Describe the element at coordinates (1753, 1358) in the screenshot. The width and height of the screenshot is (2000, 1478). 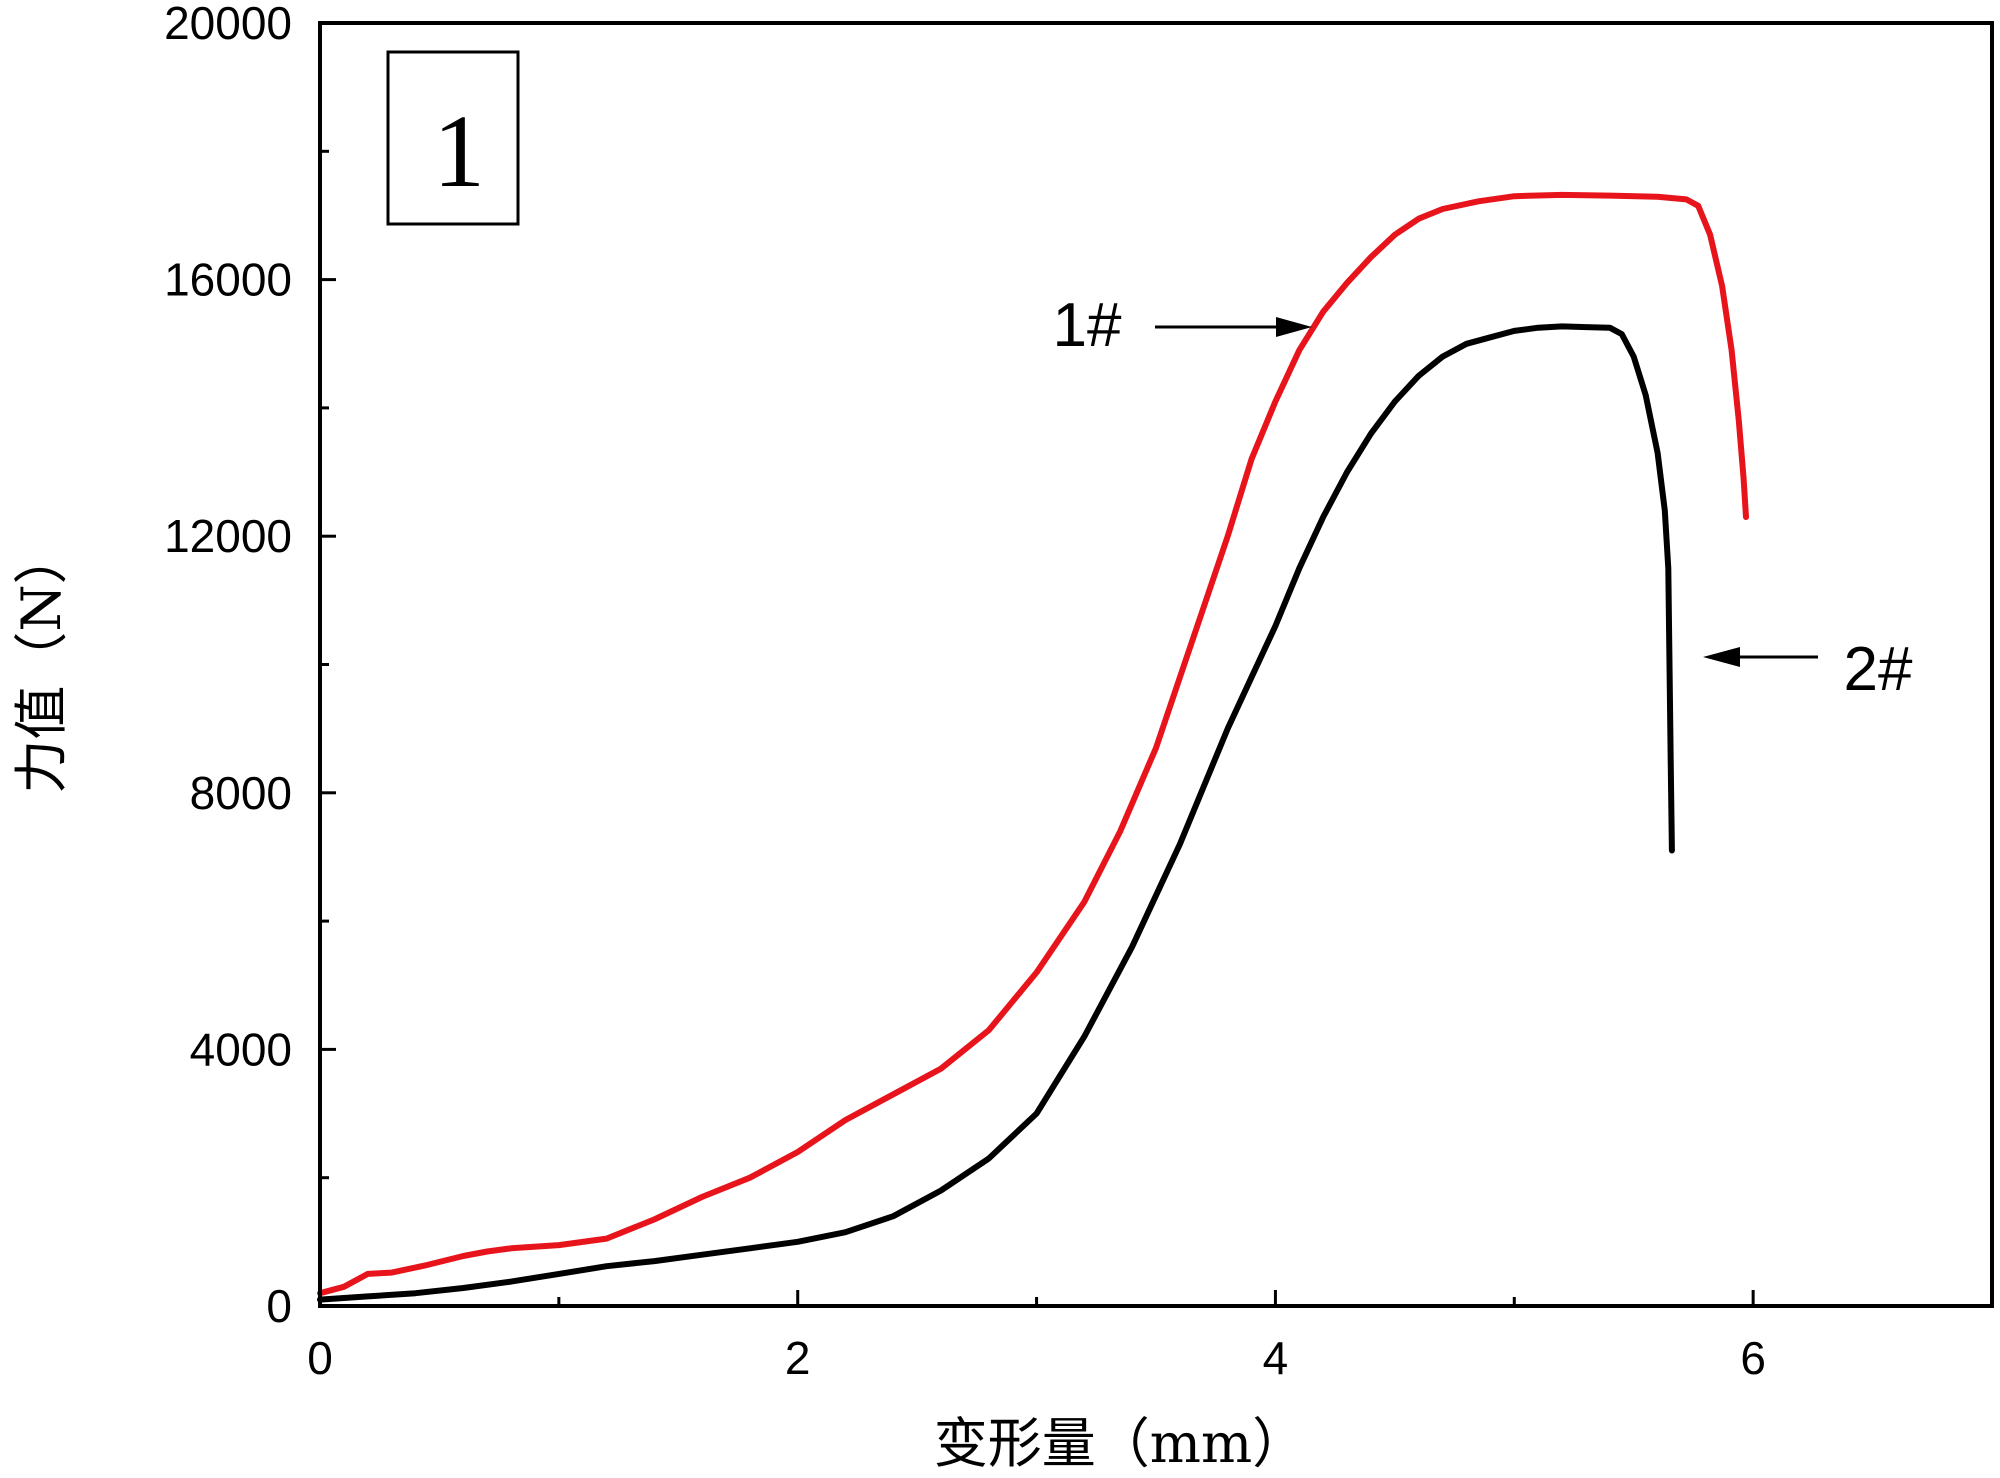
I see `x-tick-label: 6` at that location.